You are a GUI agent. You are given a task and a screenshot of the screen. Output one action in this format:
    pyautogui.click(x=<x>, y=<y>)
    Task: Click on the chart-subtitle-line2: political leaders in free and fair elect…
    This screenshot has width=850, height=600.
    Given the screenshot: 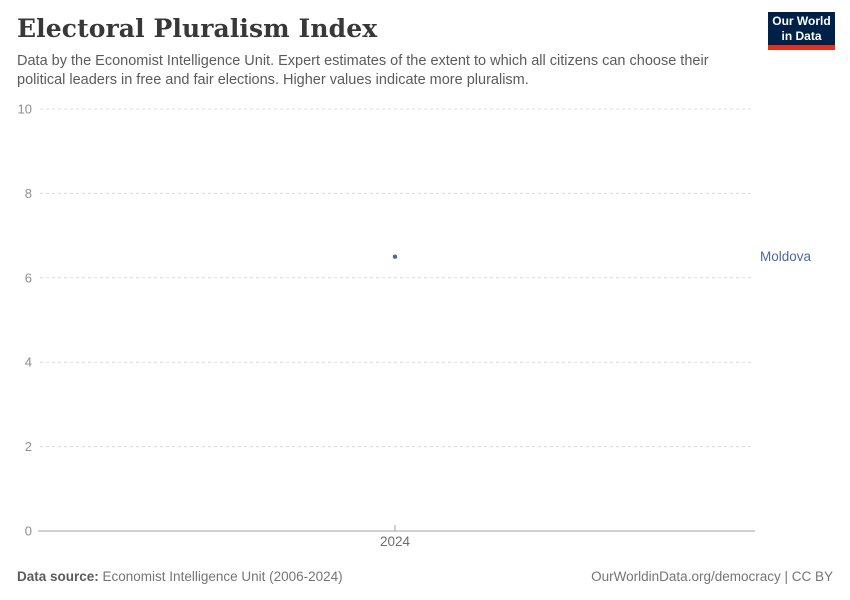 What is the action you would take?
    pyautogui.click(x=273, y=79)
    